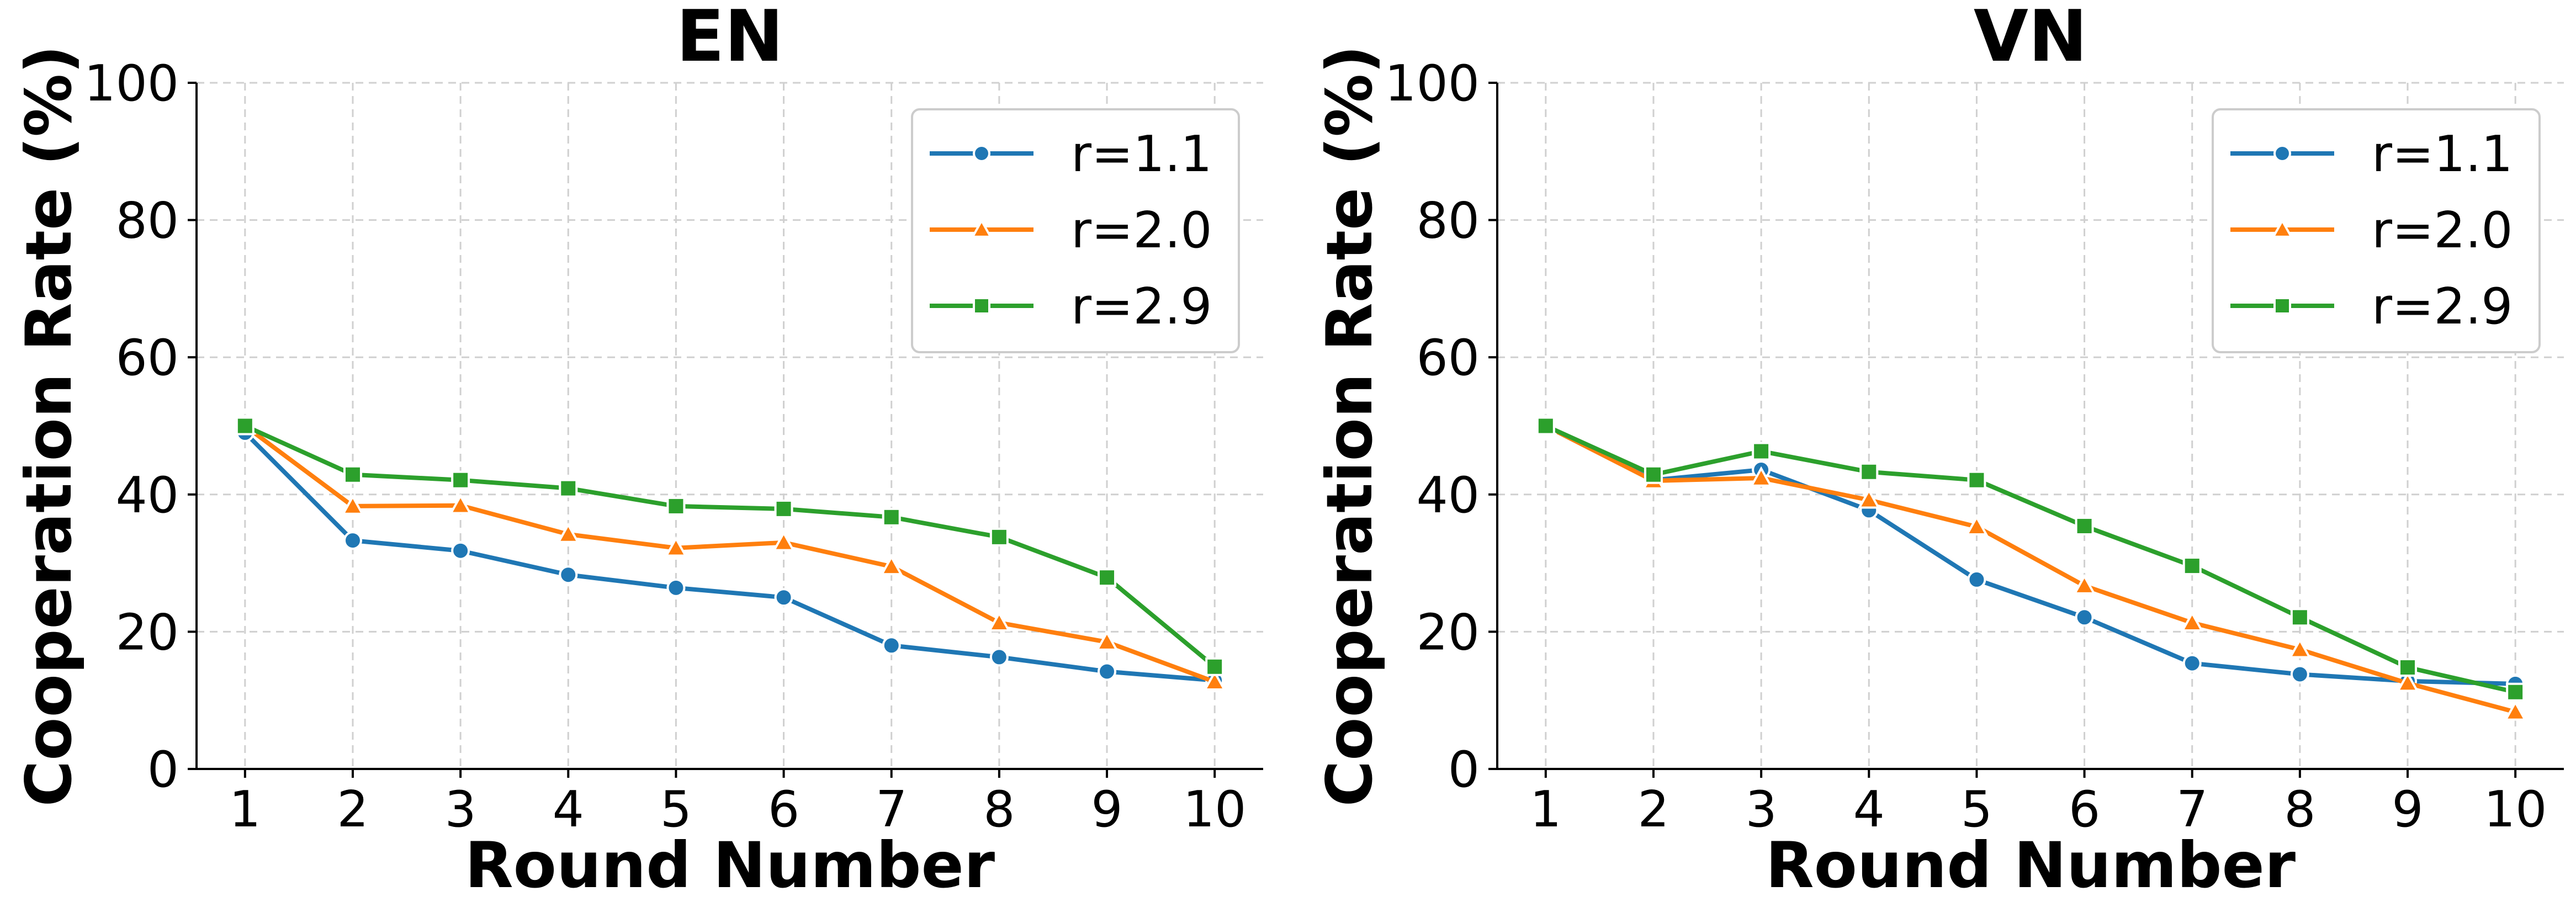 The width and height of the screenshot is (2576, 918). Describe the element at coordinates (1545, 810) in the screenshot. I see `x-tick-label: 1` at that location.